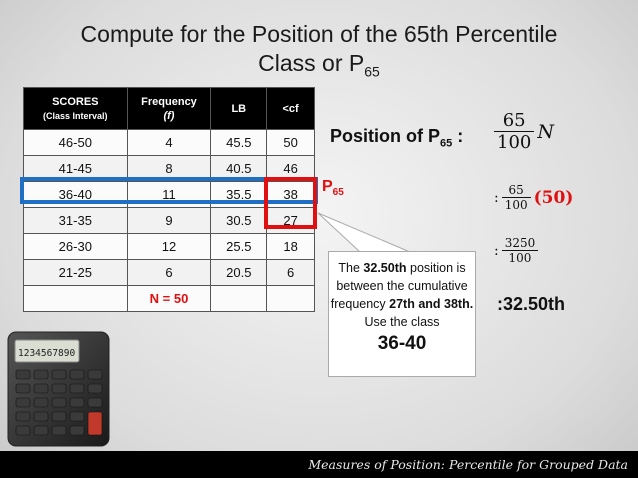 The width and height of the screenshot is (638, 478). Describe the element at coordinates (290, 246) in the screenshot. I see `cell-cf: 18` at that location.